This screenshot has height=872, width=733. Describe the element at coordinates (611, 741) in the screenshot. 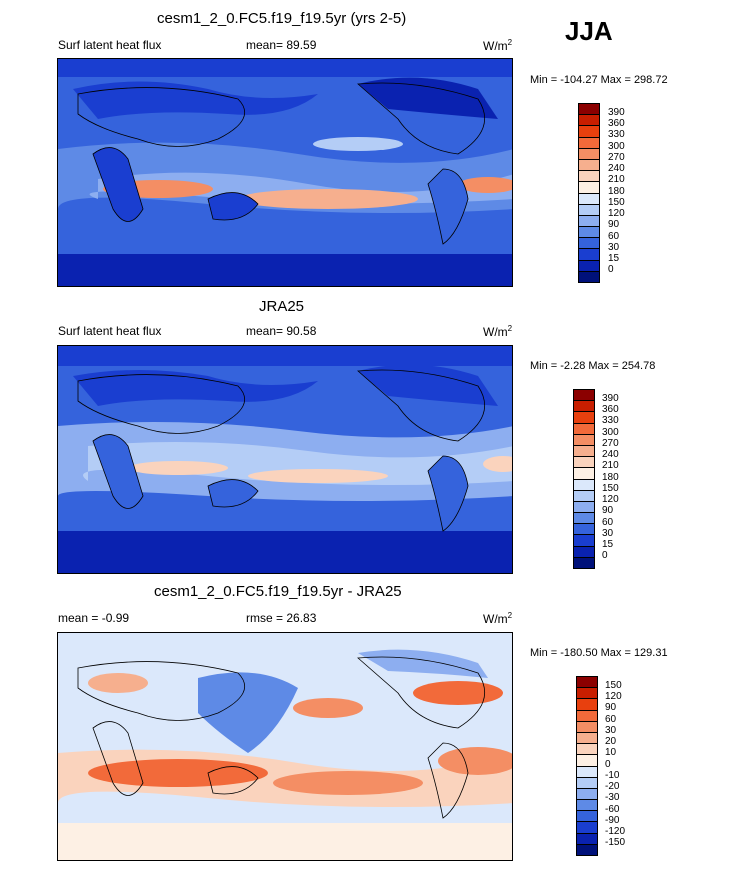

I see `colorbar-tick-label: 20` at that location.